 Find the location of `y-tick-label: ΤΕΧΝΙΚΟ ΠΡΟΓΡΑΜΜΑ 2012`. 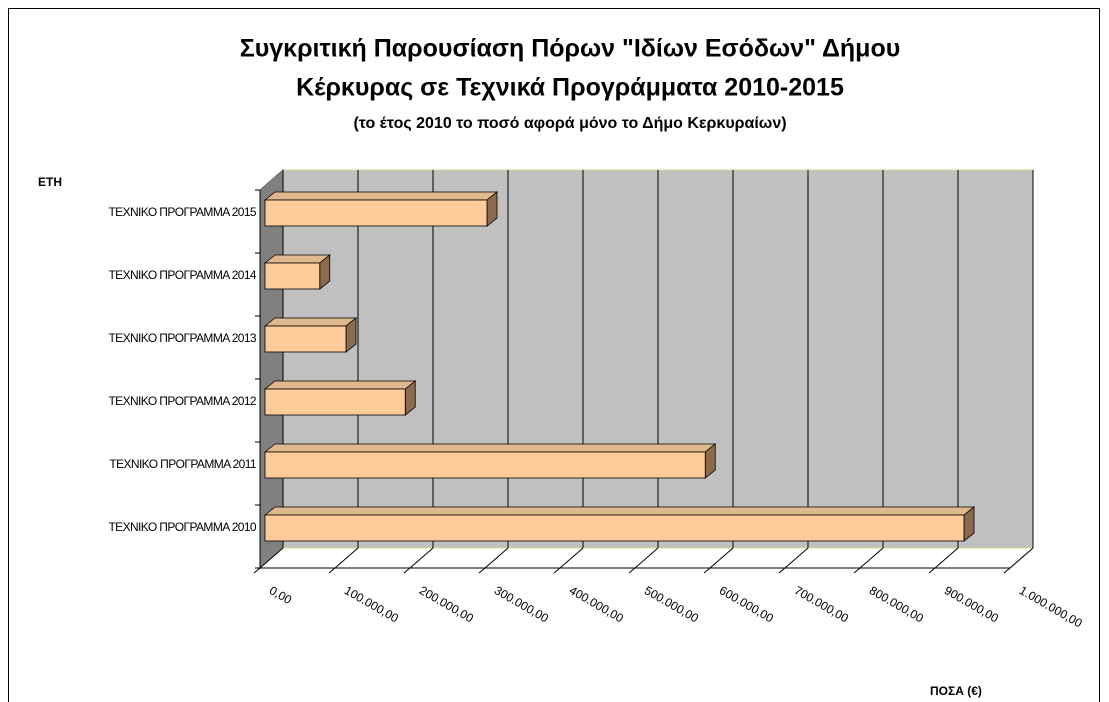

y-tick-label: ΤΕΧΝΙΚΟ ΠΡΟΓΡΑΜΜΑ 2012 is located at coordinates (182, 401).